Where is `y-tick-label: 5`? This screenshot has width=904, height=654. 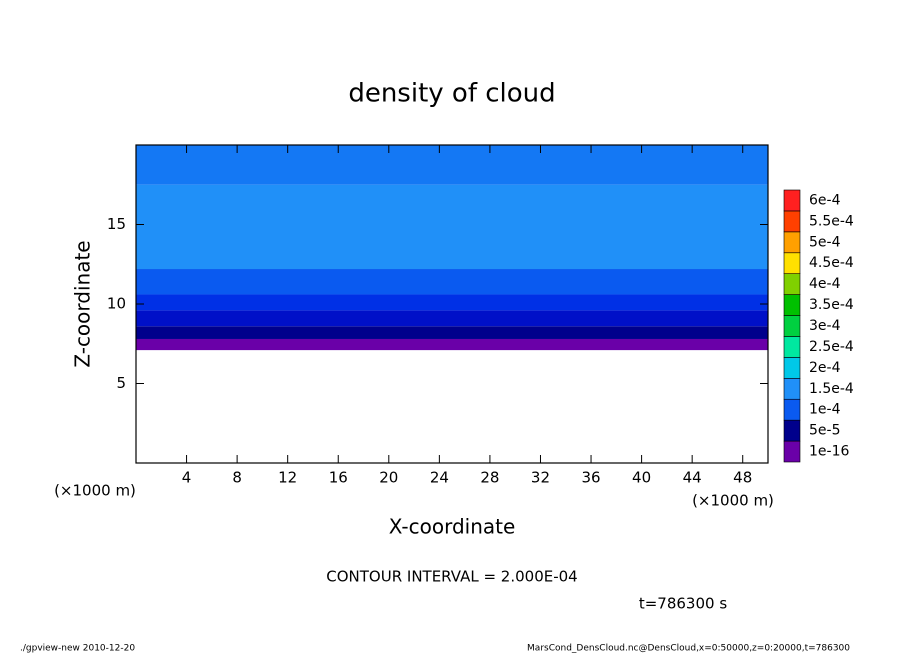
y-tick-label: 5 is located at coordinates (121, 383).